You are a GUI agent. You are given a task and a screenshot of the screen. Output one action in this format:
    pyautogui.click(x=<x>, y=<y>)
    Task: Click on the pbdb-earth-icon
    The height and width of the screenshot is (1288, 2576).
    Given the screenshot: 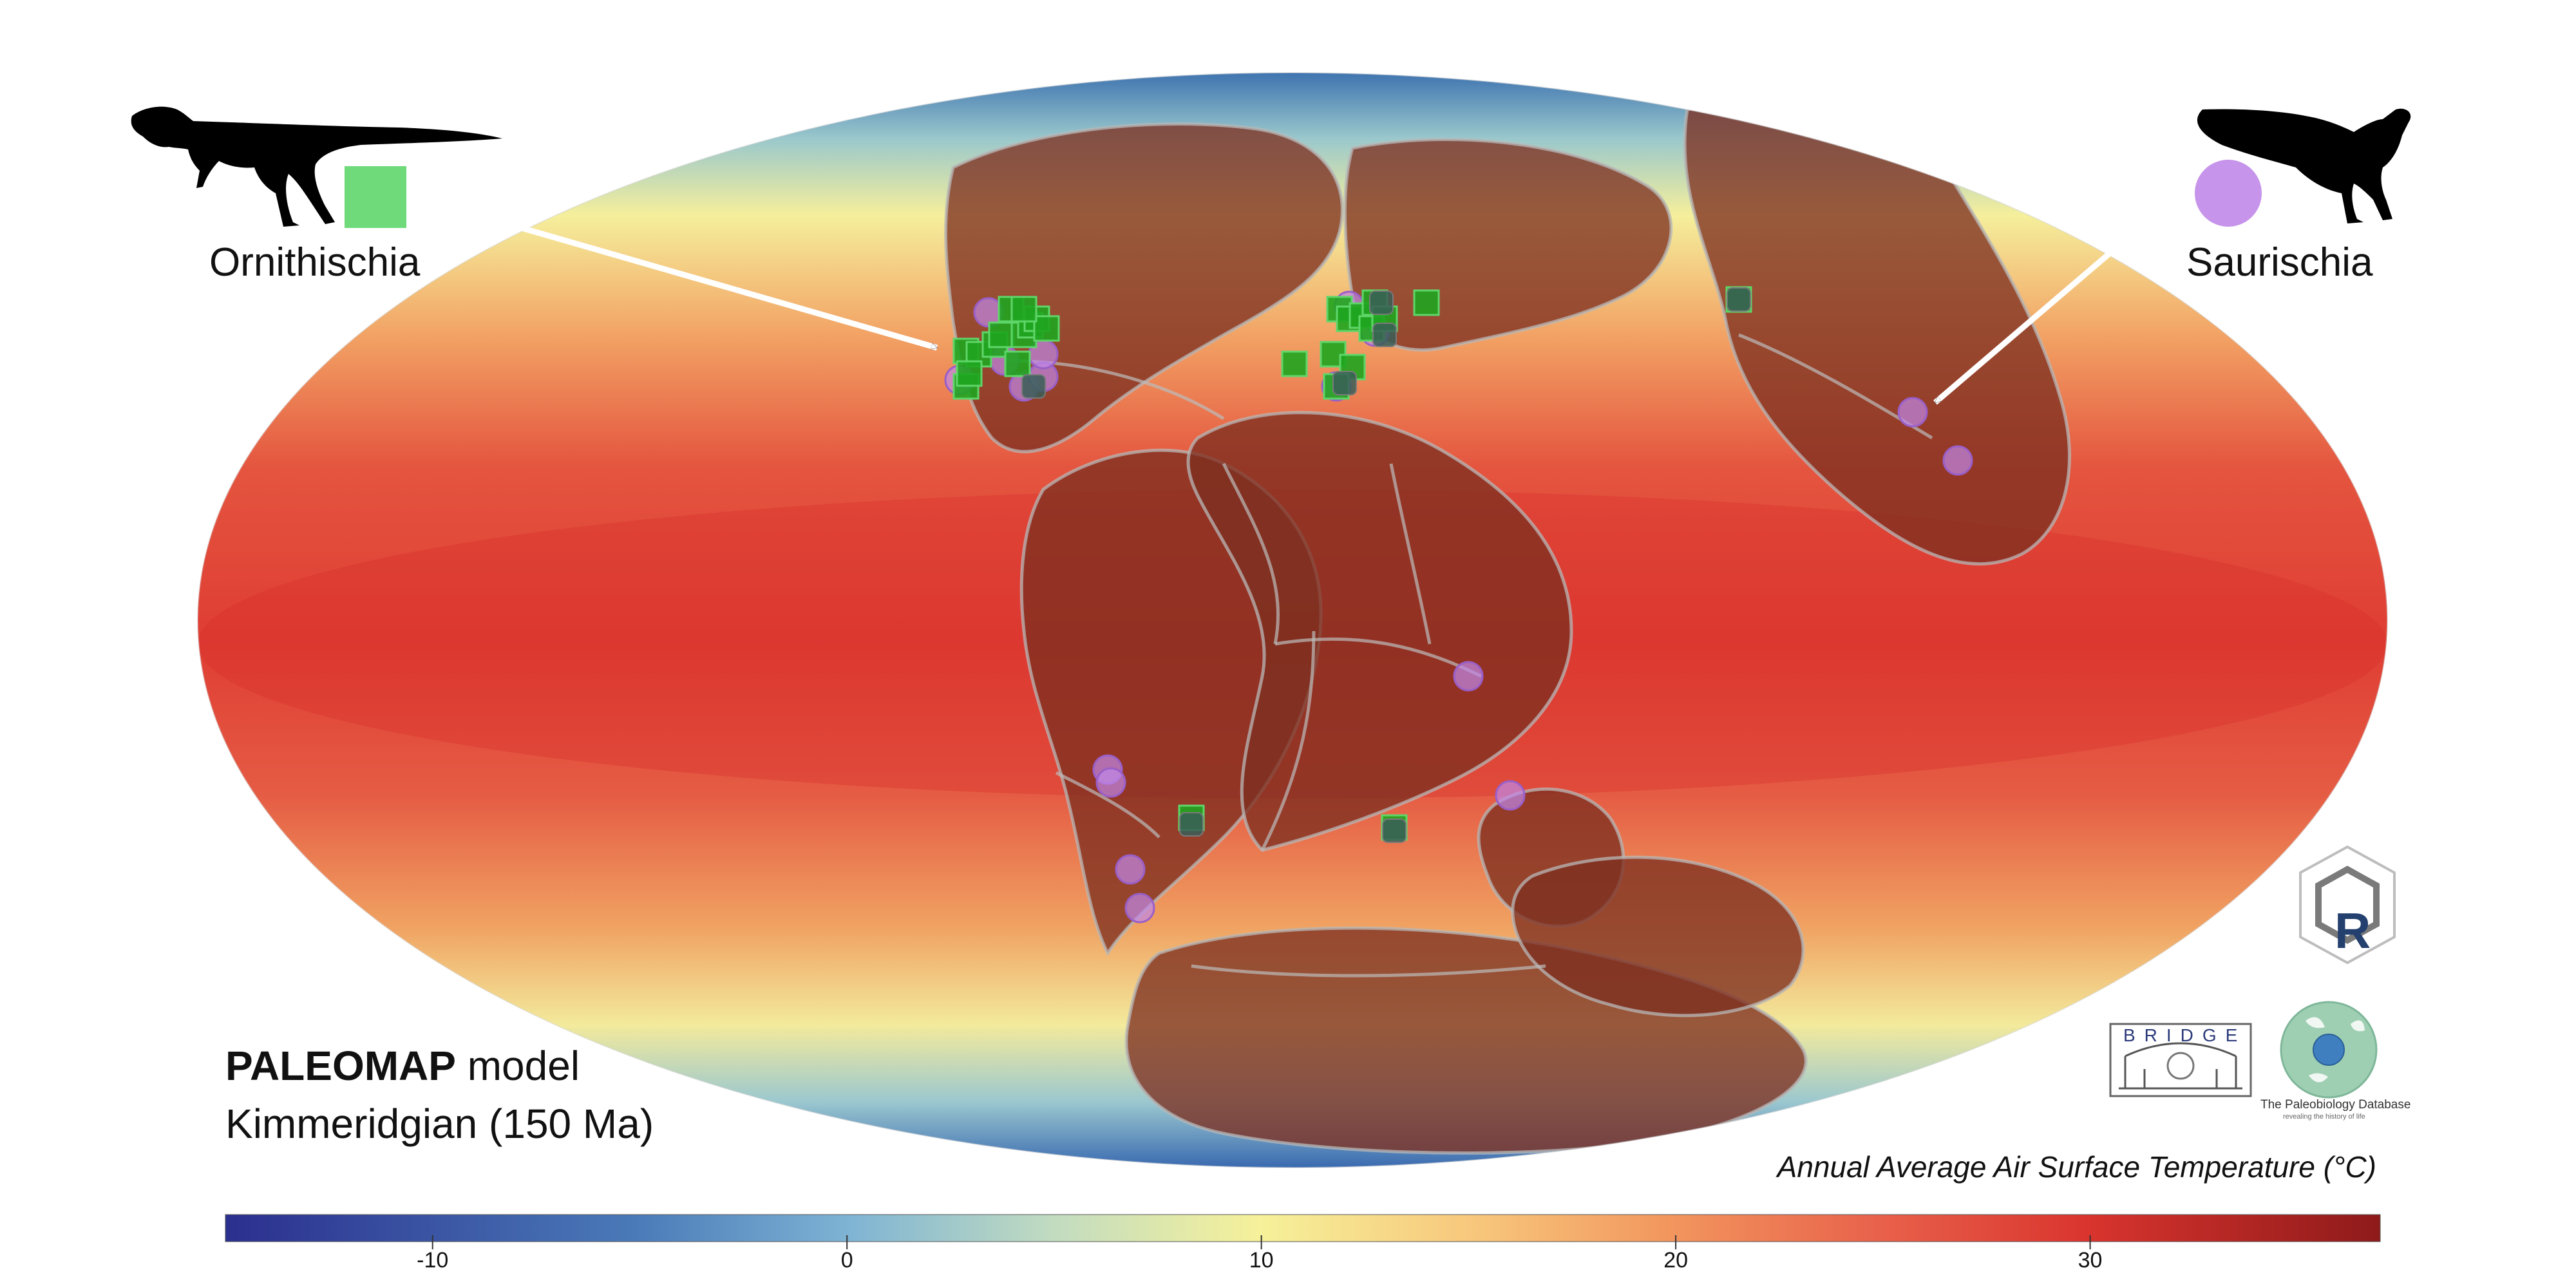 What is the action you would take?
    pyautogui.click(x=2329, y=1050)
    